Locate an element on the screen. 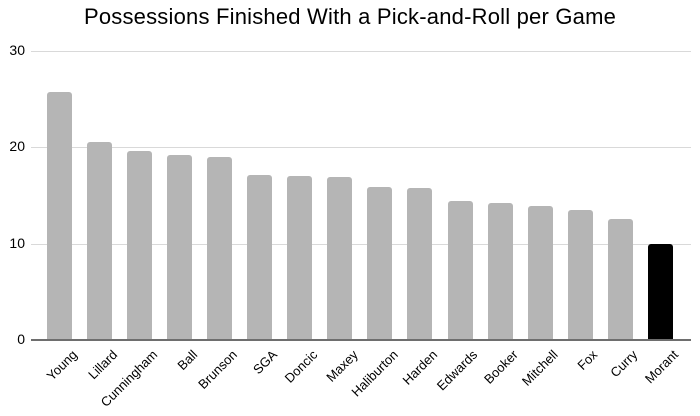 Image resolution: width=700 pixels, height=416 pixels. bar-brunson is located at coordinates (220, 248).